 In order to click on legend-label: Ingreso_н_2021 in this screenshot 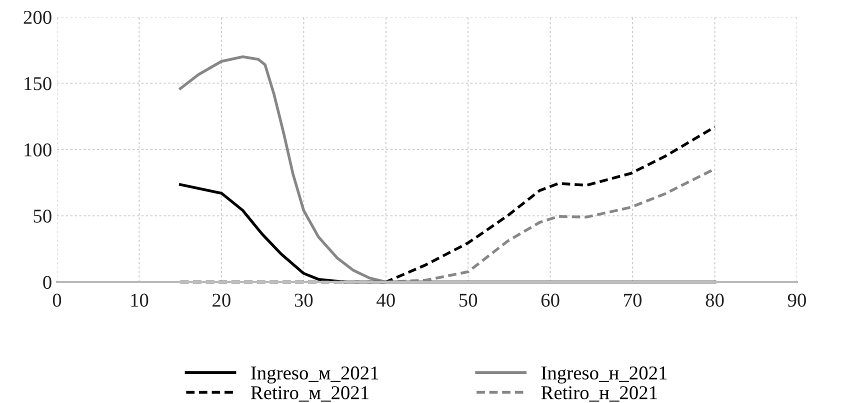, I will do `click(604, 375)`.